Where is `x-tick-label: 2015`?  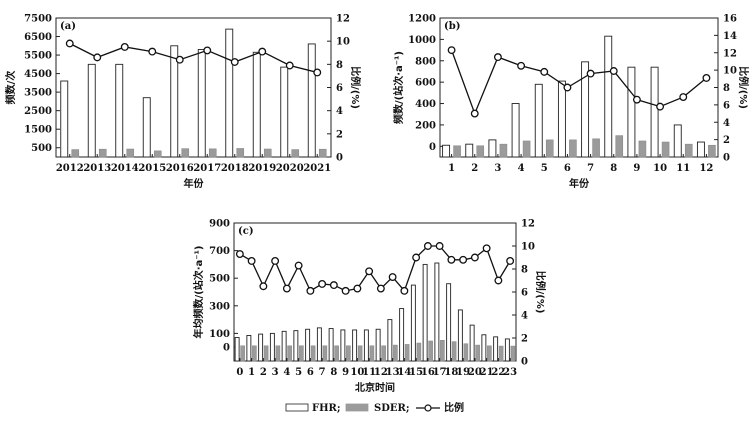
x-tick-label: 2015 is located at coordinates (152, 168).